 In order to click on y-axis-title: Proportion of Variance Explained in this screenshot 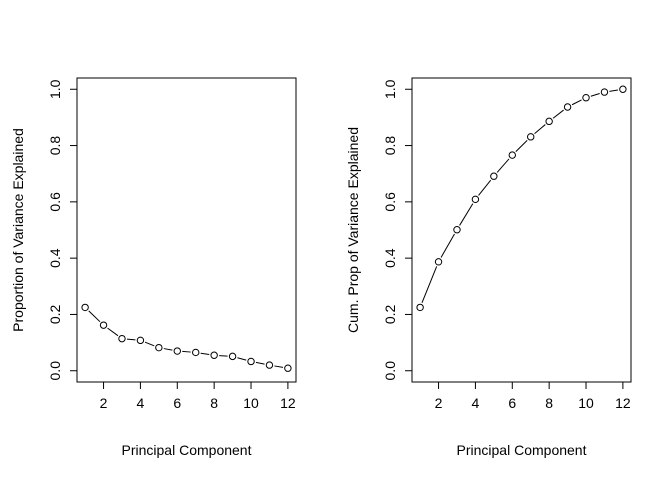, I will do `click(18, 230)`.